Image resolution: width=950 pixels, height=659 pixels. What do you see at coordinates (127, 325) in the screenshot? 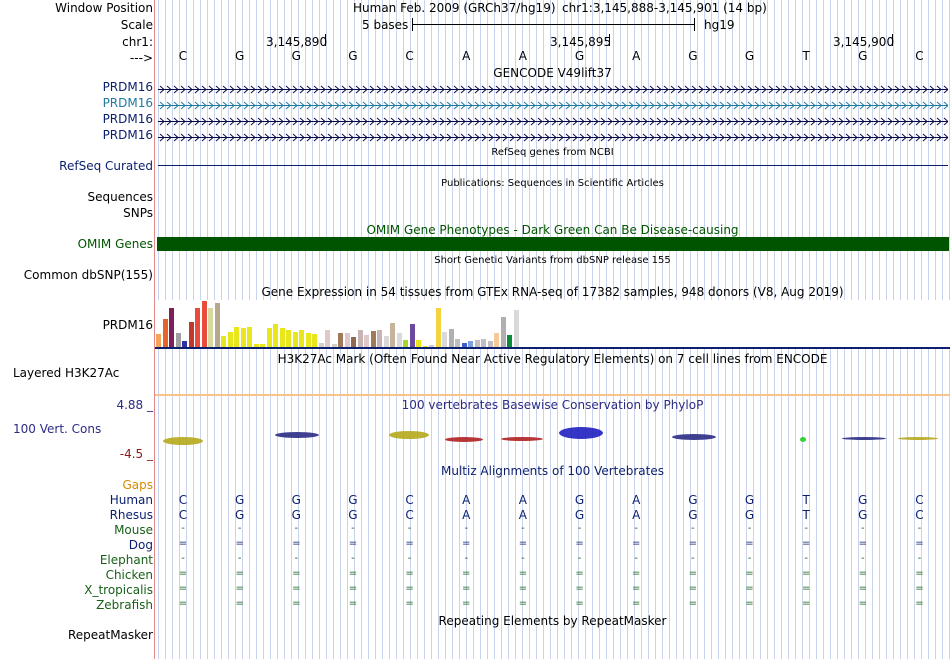
I see `gtex-gene-label: PRDM16` at bounding box center [127, 325].